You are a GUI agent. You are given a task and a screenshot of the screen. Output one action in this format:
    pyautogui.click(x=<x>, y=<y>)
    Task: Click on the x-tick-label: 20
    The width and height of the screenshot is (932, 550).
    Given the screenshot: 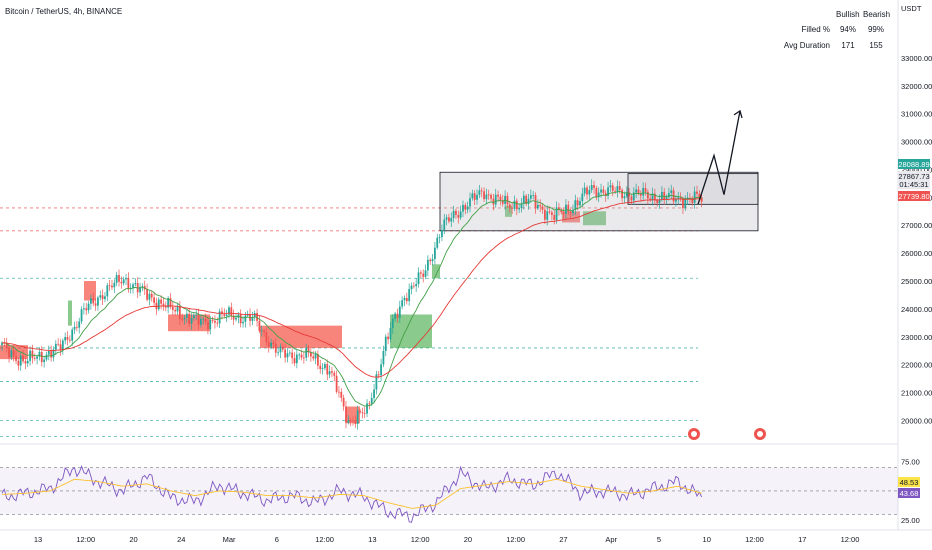 What is the action you would take?
    pyautogui.click(x=133, y=539)
    